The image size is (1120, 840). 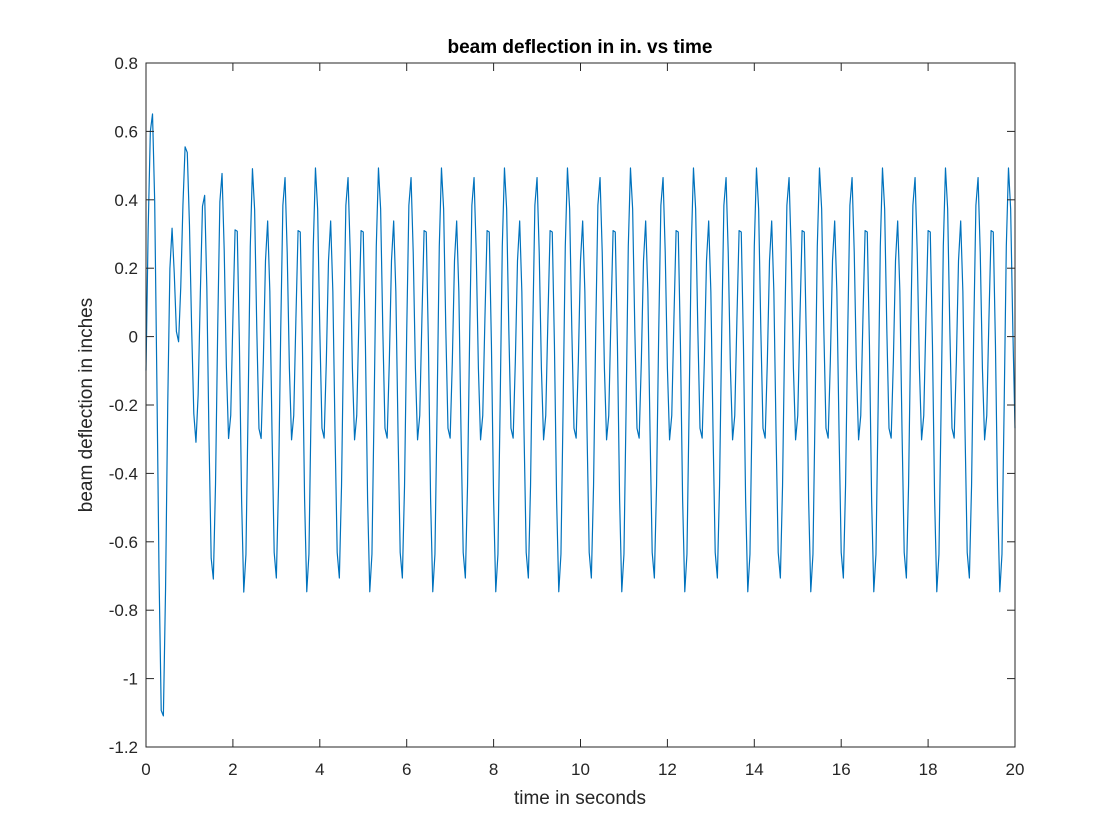 I want to click on y-tick-label: -0.2, so click(x=123, y=405).